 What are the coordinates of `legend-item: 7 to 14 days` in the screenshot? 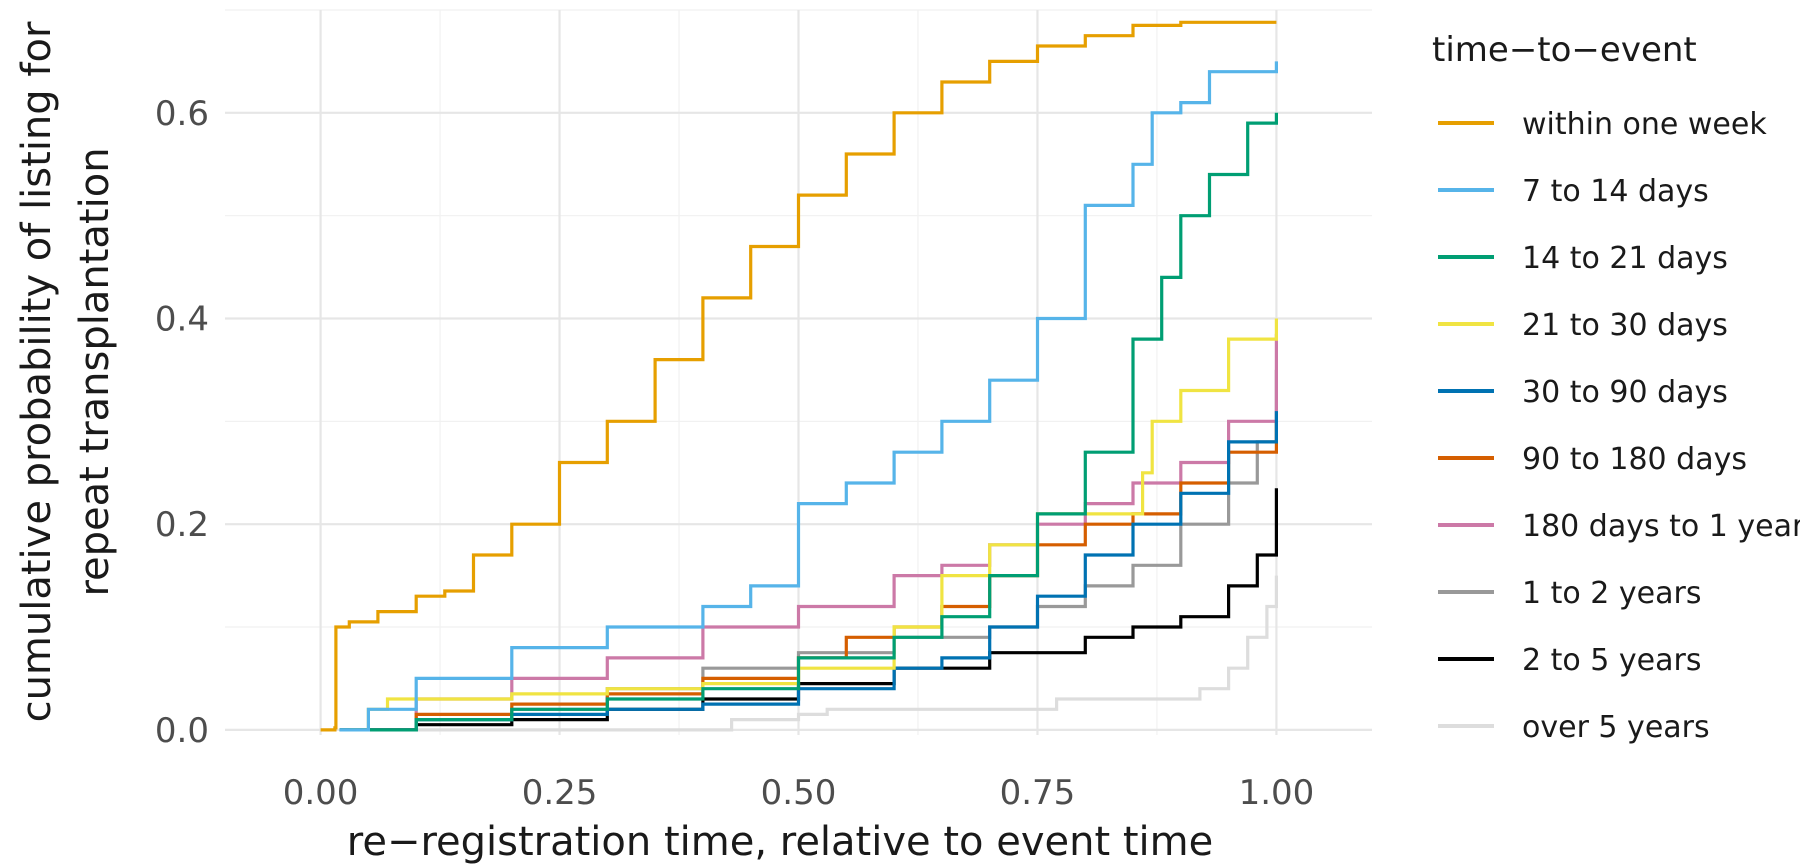 It's located at (1573, 191).